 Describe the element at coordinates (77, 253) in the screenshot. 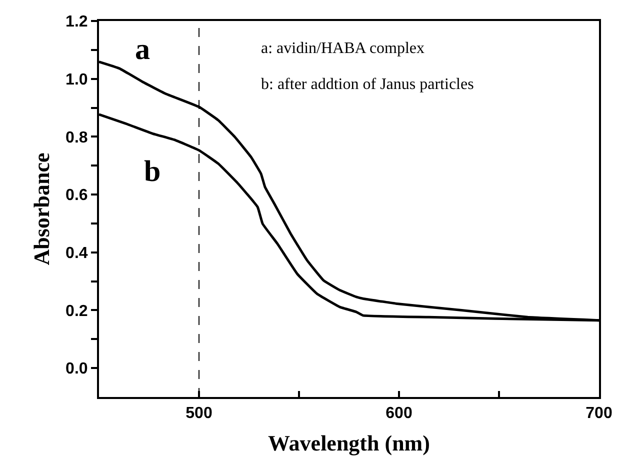

I see `y-tick-label: 0.4` at that location.